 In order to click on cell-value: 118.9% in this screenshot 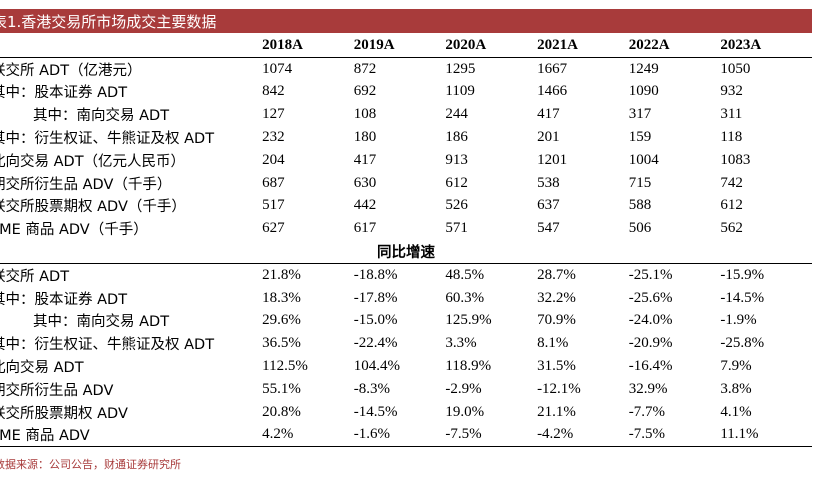, I will do `click(468, 366)`.